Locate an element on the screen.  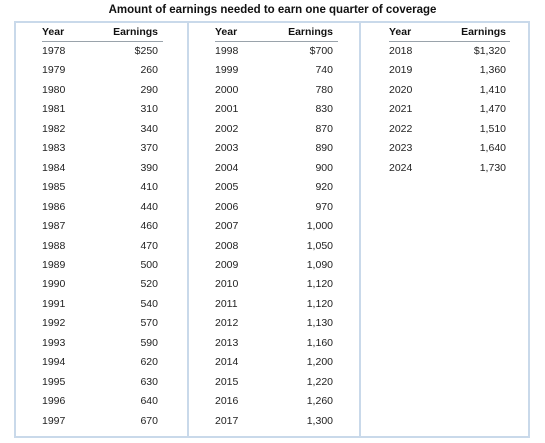
cell-year: 2018 is located at coordinates (401, 51).